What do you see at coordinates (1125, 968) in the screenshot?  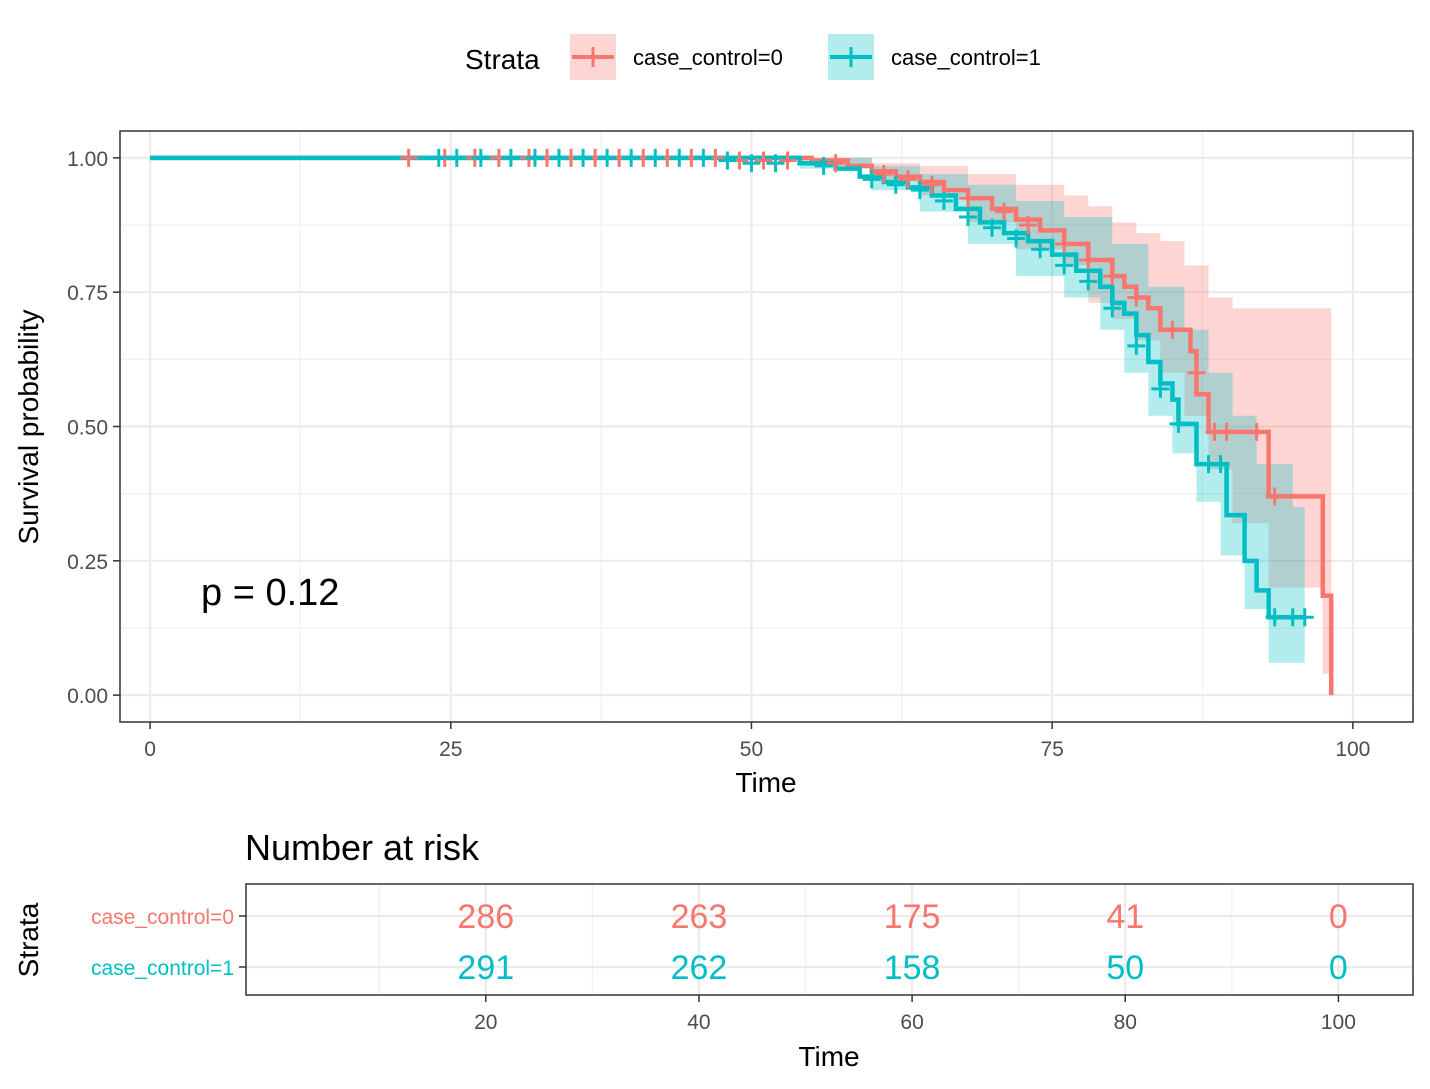 I see `risk-count-value: 50` at bounding box center [1125, 968].